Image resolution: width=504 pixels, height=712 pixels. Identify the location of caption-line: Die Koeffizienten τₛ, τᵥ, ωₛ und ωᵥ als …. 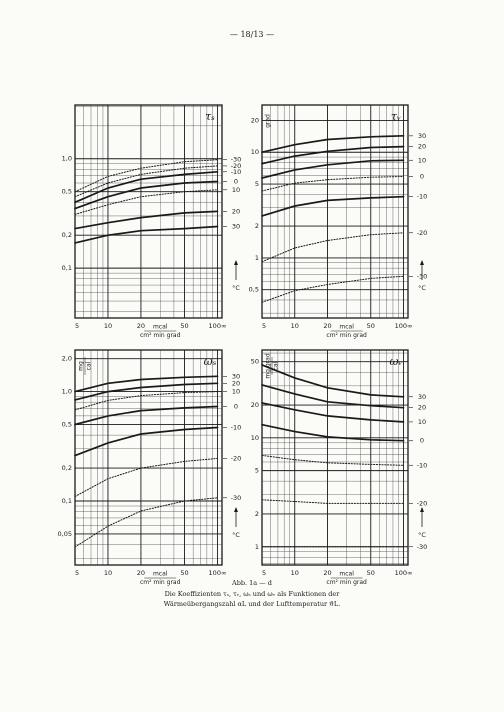
(253, 594).